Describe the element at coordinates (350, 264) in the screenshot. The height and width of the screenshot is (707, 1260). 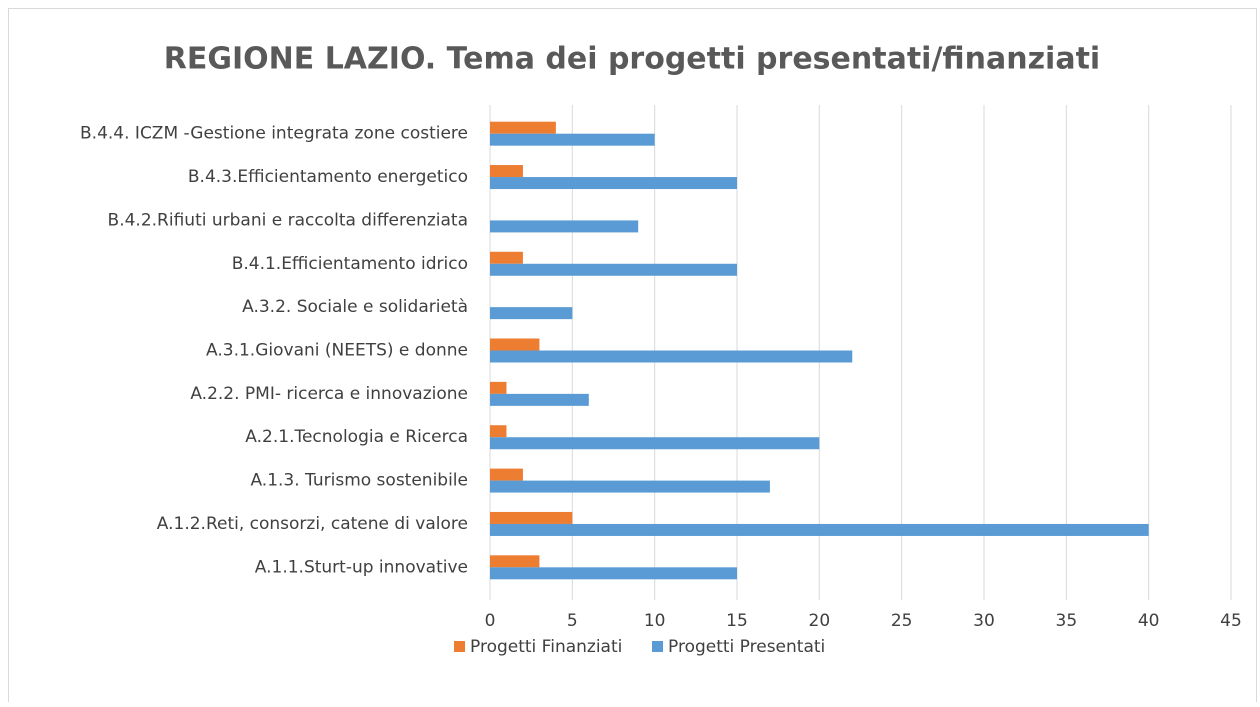
I see `y-tick-label: B.4.1.Efficientamento idrico` at that location.